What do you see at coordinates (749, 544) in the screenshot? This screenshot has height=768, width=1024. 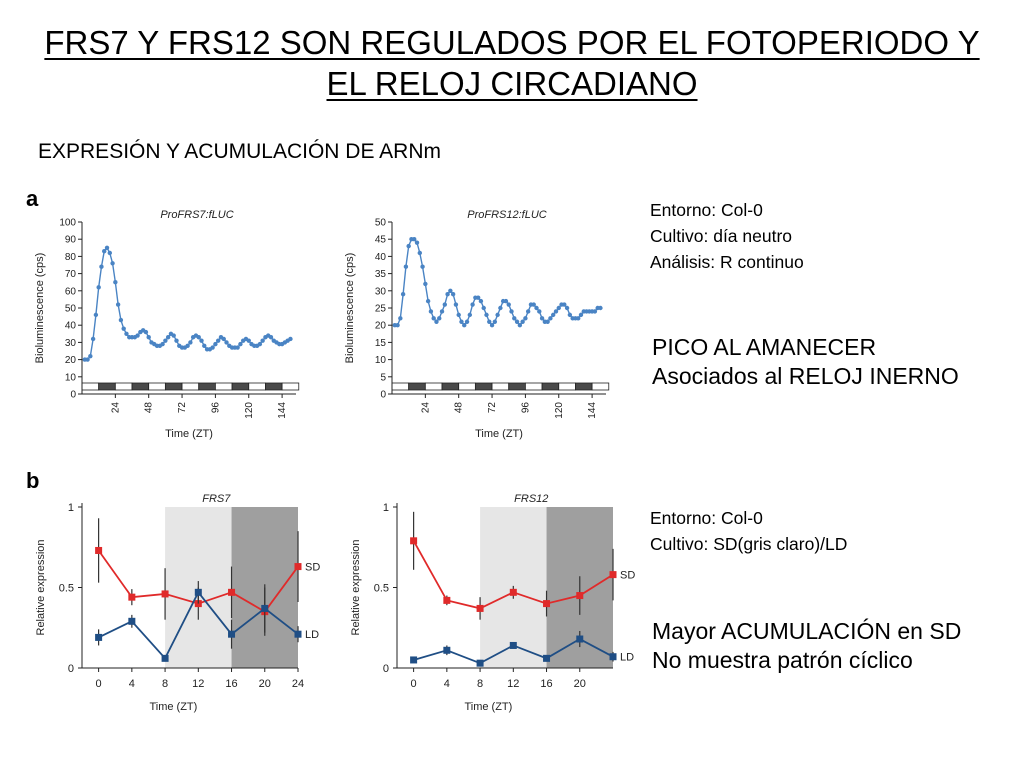 I see `panel-b-info-growth: Cultivo: SD(gris claro)/LD` at bounding box center [749, 544].